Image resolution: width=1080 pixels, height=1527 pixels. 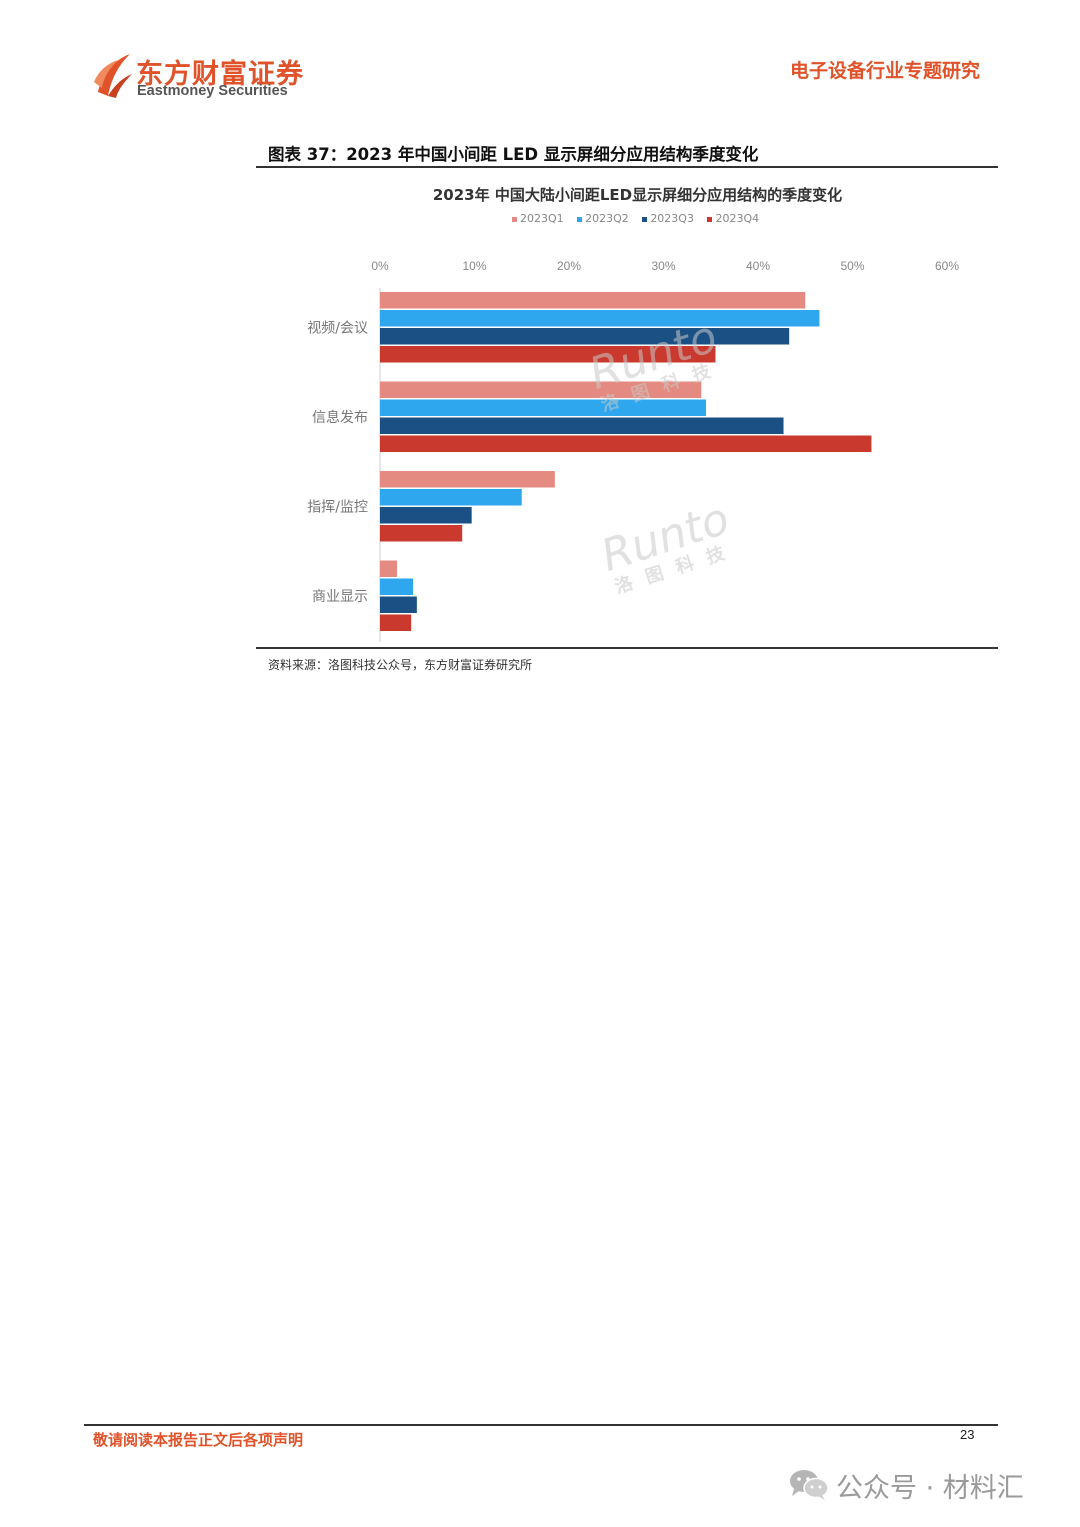 What do you see at coordinates (198, 1440) in the screenshot?
I see `footer-disclaimer: 敬请阅读本报告正文后各项声明` at bounding box center [198, 1440].